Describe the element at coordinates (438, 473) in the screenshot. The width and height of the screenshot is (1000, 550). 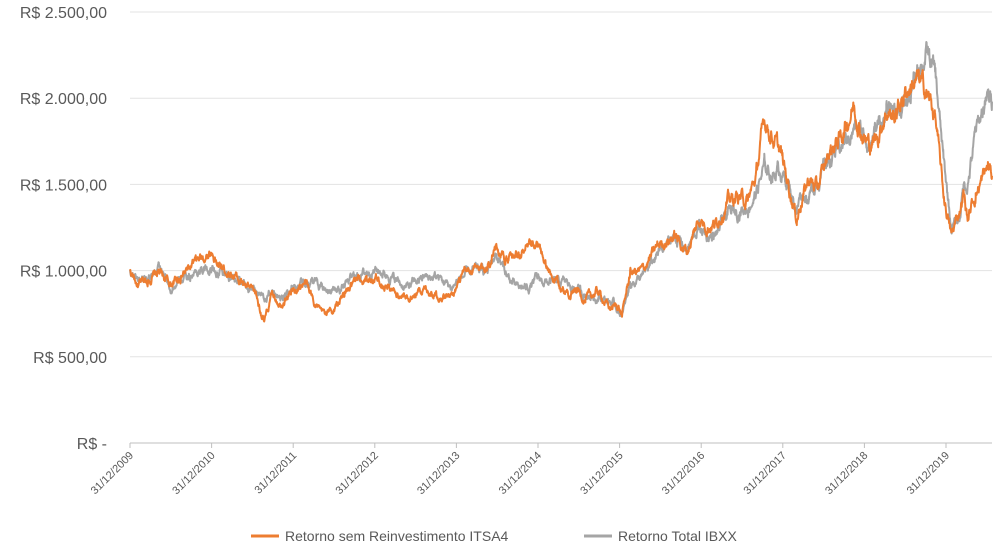
I see `x-tick-label: 31/12/2013` at that location.